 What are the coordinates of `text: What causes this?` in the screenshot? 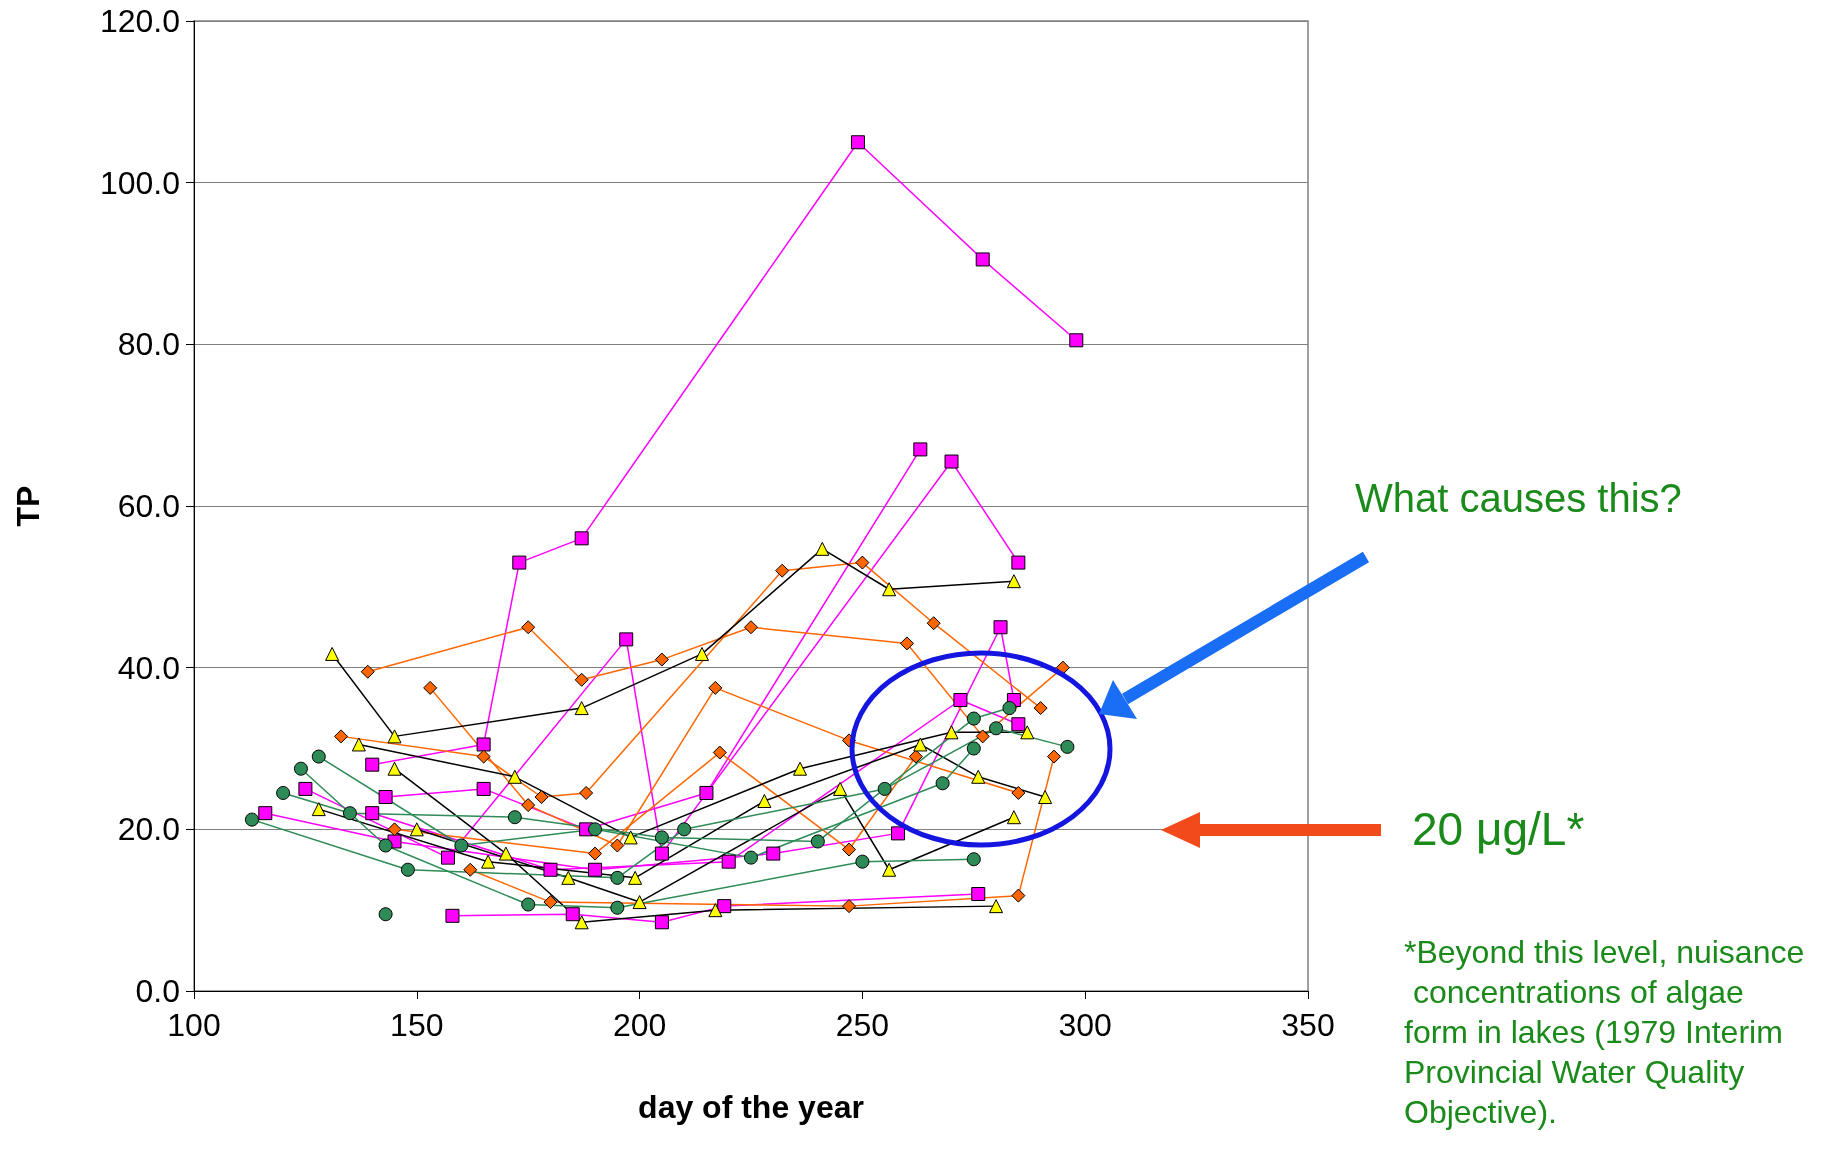 It's located at (1518, 498).